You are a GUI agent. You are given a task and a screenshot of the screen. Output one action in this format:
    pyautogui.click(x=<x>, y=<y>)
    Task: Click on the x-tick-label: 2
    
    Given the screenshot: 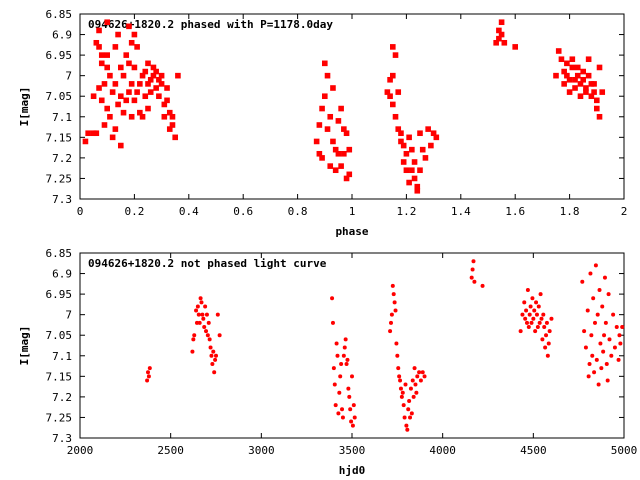 What is the action you would take?
    pyautogui.click(x=624, y=211)
    